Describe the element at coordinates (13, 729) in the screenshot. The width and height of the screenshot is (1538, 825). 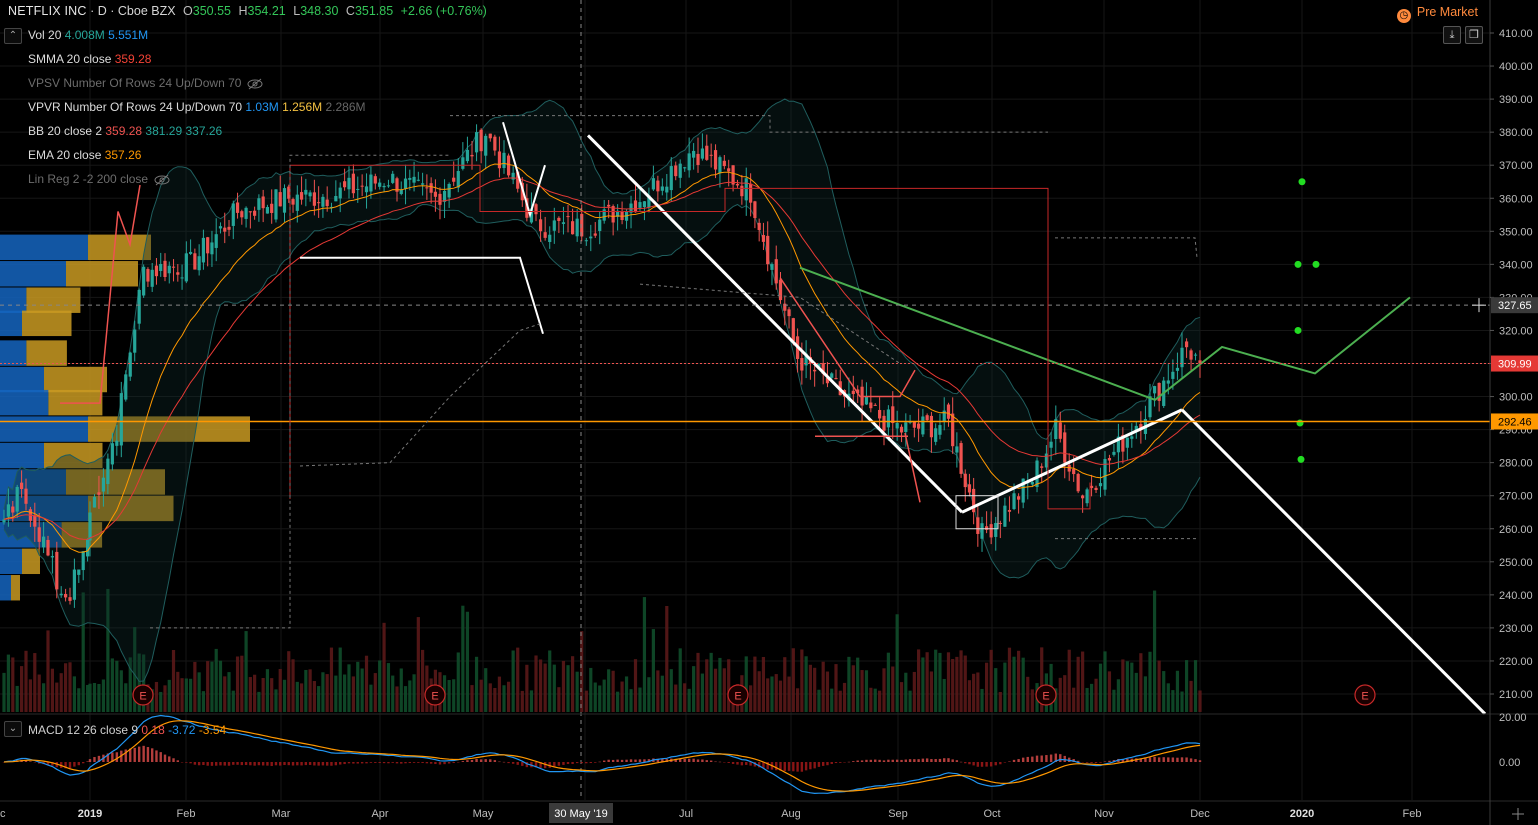
I see `collapse-macd-button: ⌄` at that location.